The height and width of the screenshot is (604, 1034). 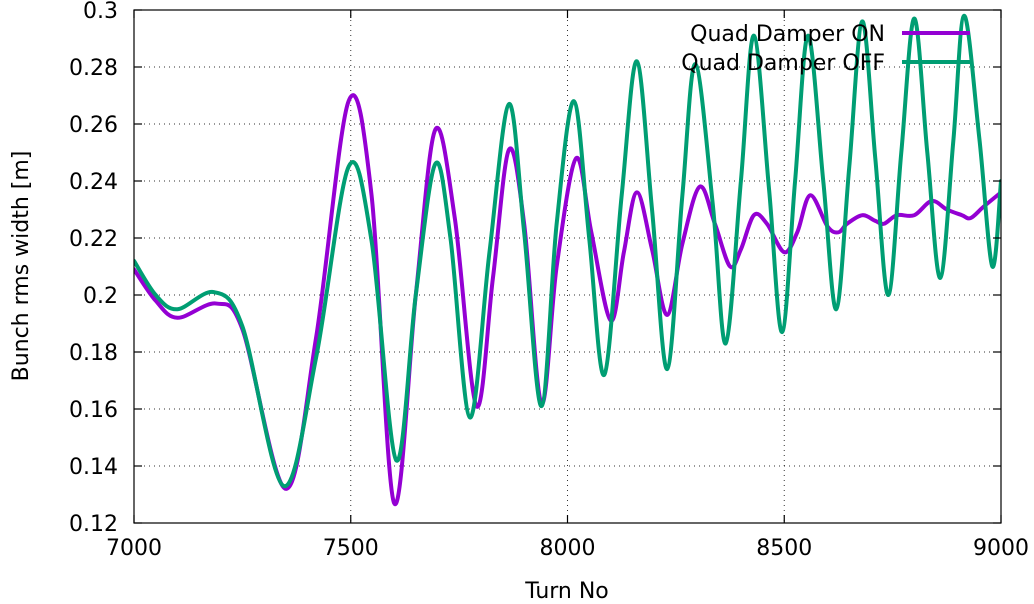 What do you see at coordinates (21, 266) in the screenshot?
I see `y-axis-title: Bunch rms width [m]` at bounding box center [21, 266].